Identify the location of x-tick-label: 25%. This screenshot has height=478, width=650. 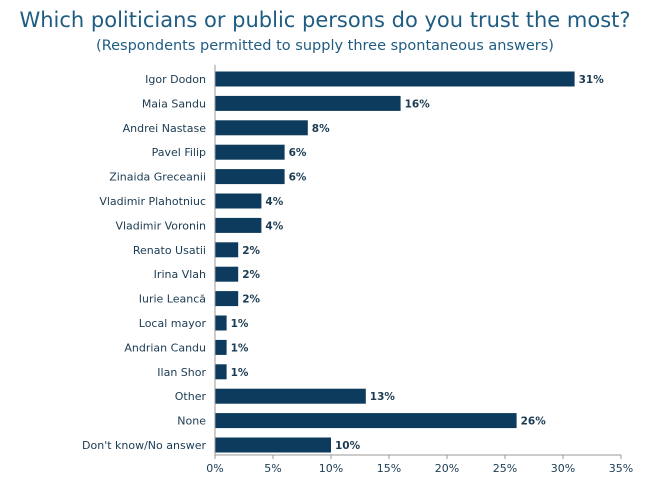
(505, 468).